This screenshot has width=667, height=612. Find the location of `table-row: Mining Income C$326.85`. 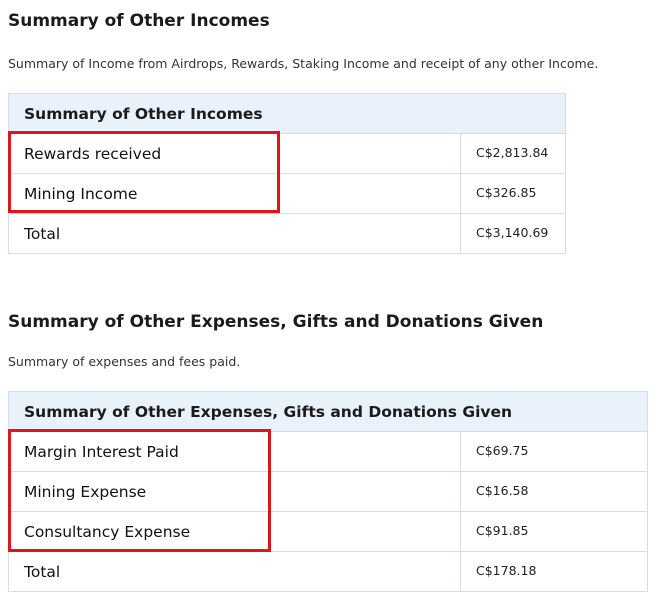

table-row: Mining Income C$326.85 is located at coordinates (287, 193).